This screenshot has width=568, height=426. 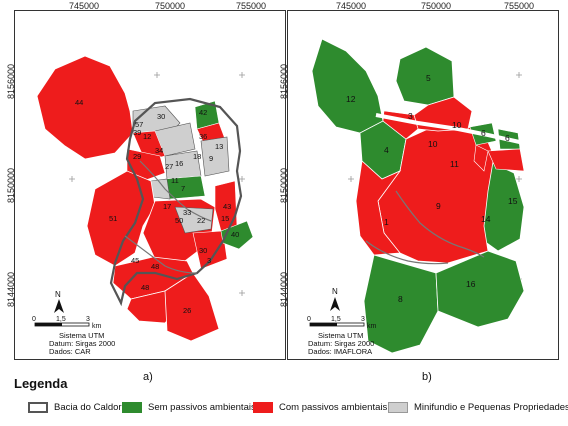 I want to click on legend-item-com-passivos: Com passivos ambientais, so click(x=320, y=407).